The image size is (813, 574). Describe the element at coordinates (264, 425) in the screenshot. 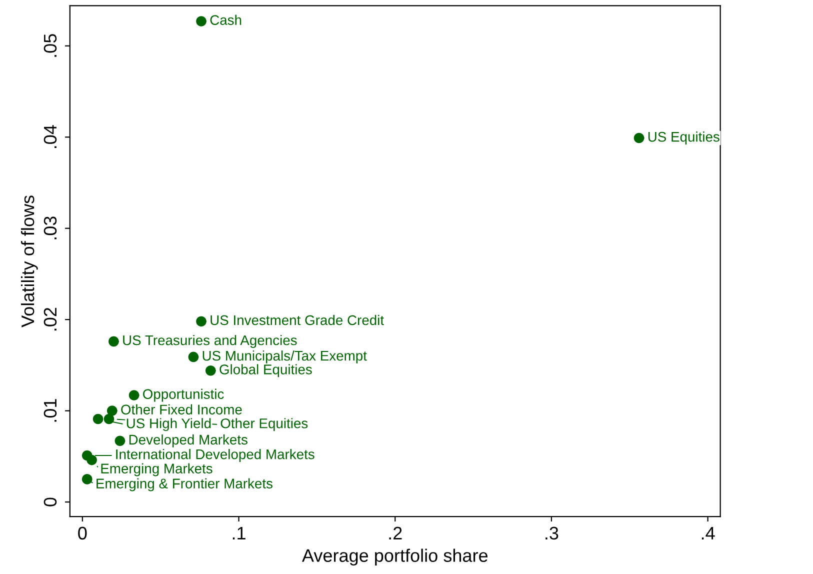

I see `annotation: Other Equities` at that location.